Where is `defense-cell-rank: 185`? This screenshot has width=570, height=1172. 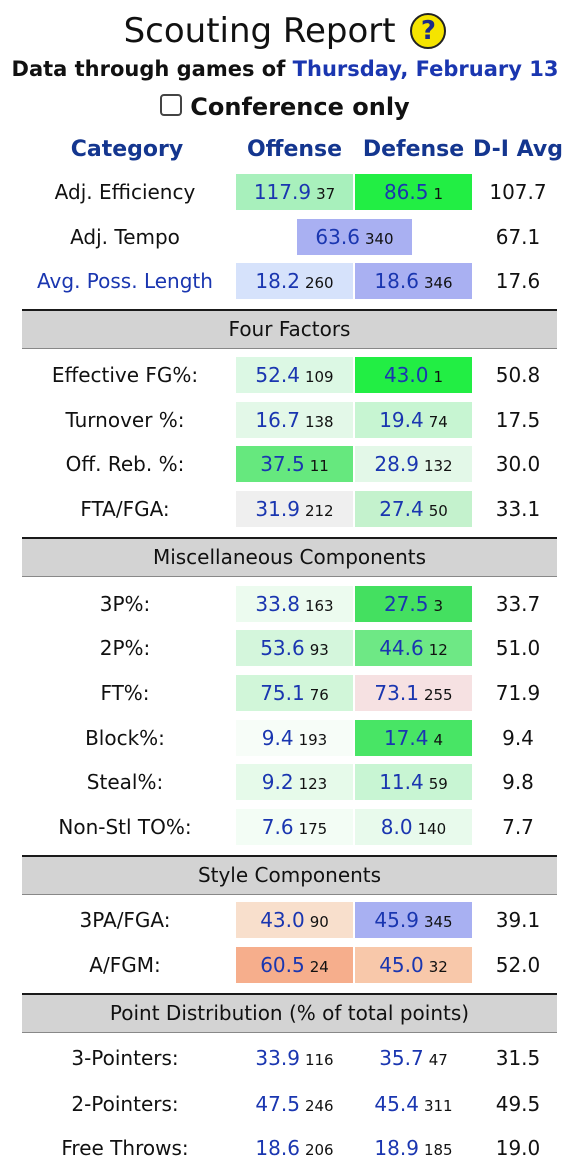
defense-cell-rank: 185 is located at coordinates (438, 1150).